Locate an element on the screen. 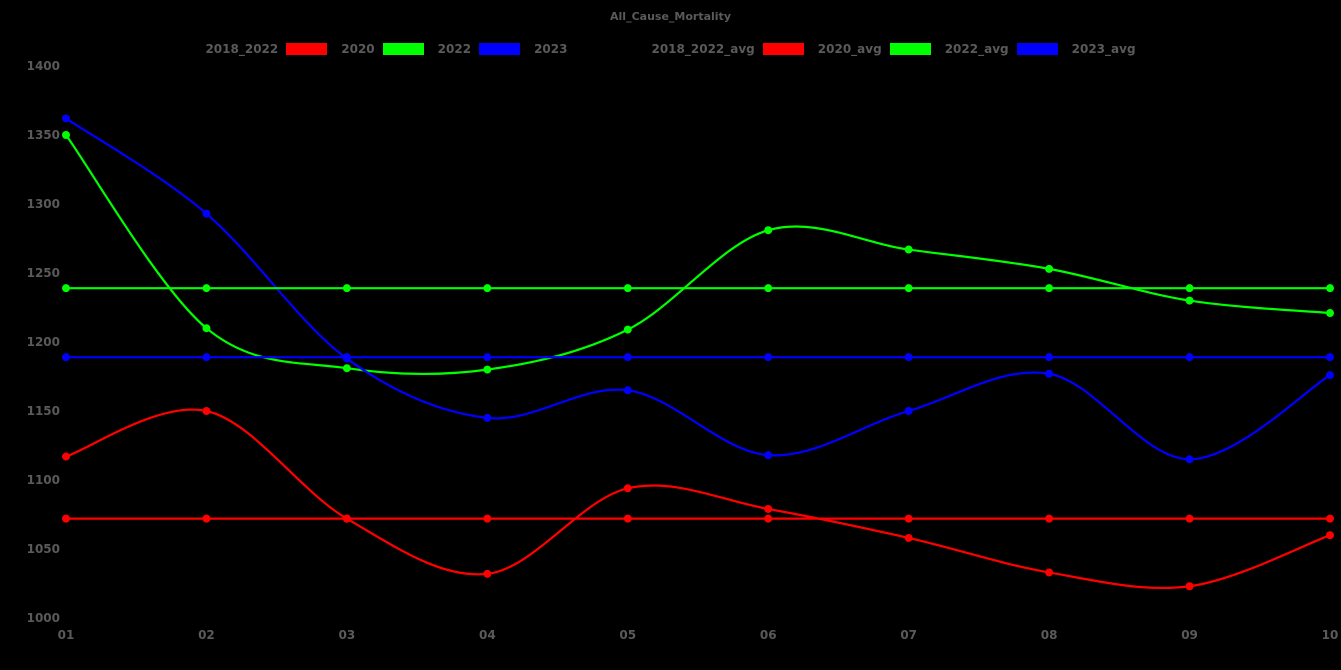 The height and width of the screenshot is (670, 1341). legend-label: 2018_2022_avg is located at coordinates (703, 49).